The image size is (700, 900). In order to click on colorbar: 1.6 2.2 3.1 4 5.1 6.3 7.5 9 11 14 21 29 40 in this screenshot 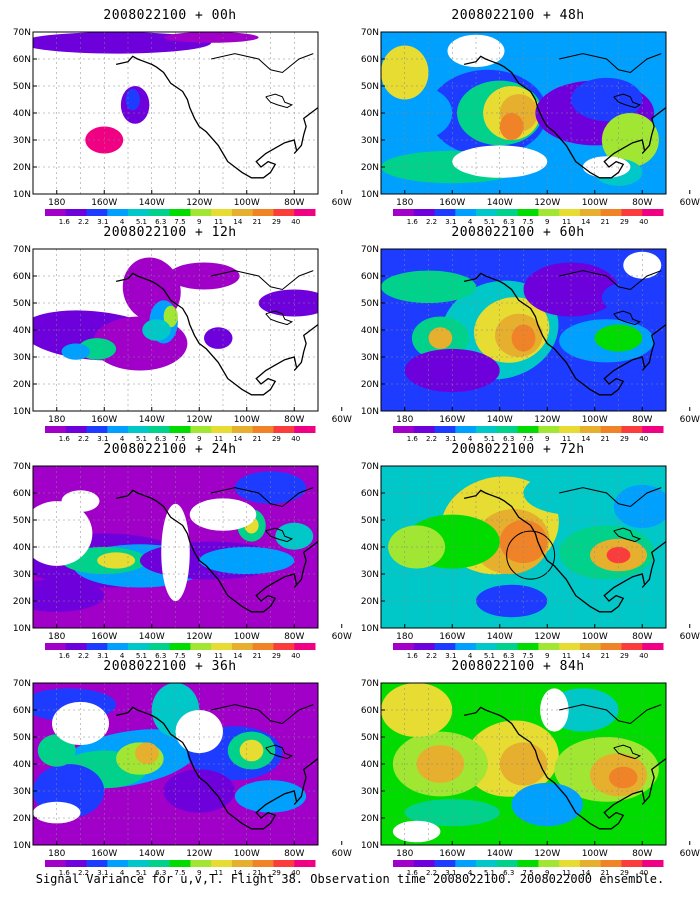, I will do `click(180, 868)`.